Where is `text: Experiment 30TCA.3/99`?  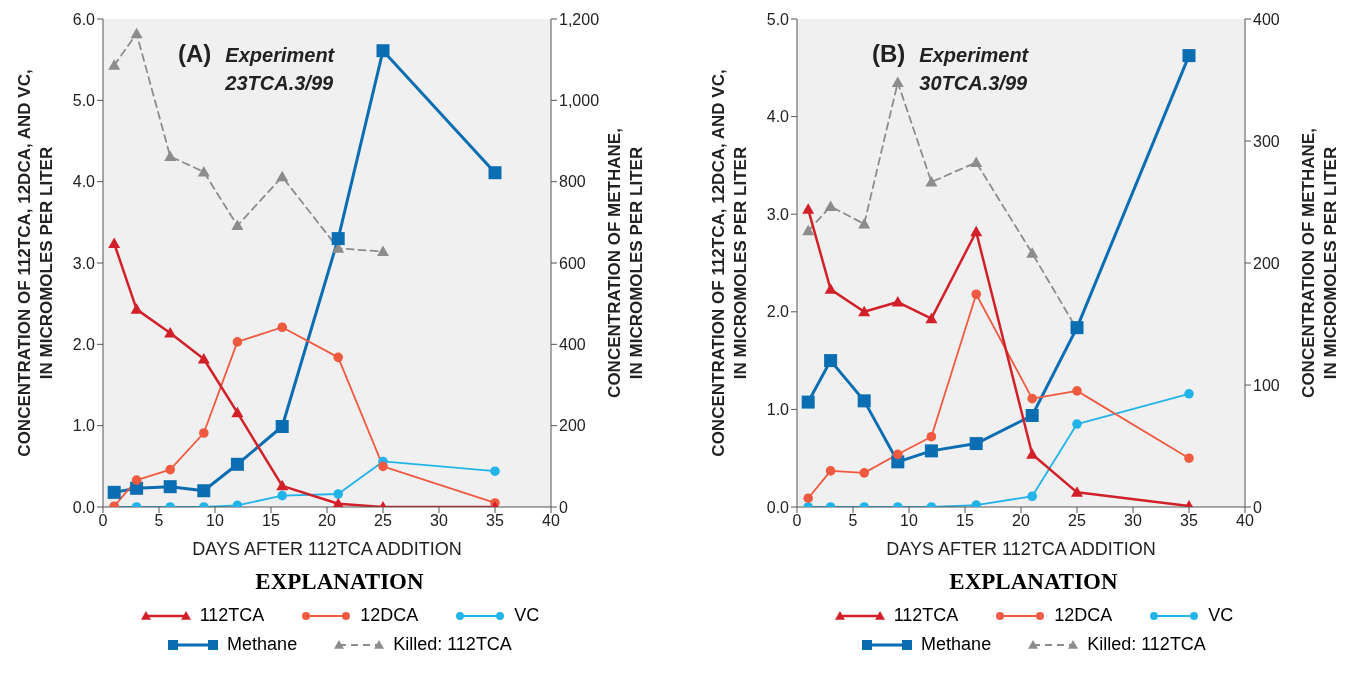
text: Experiment 30TCA.3/99 is located at coordinates (974, 69).